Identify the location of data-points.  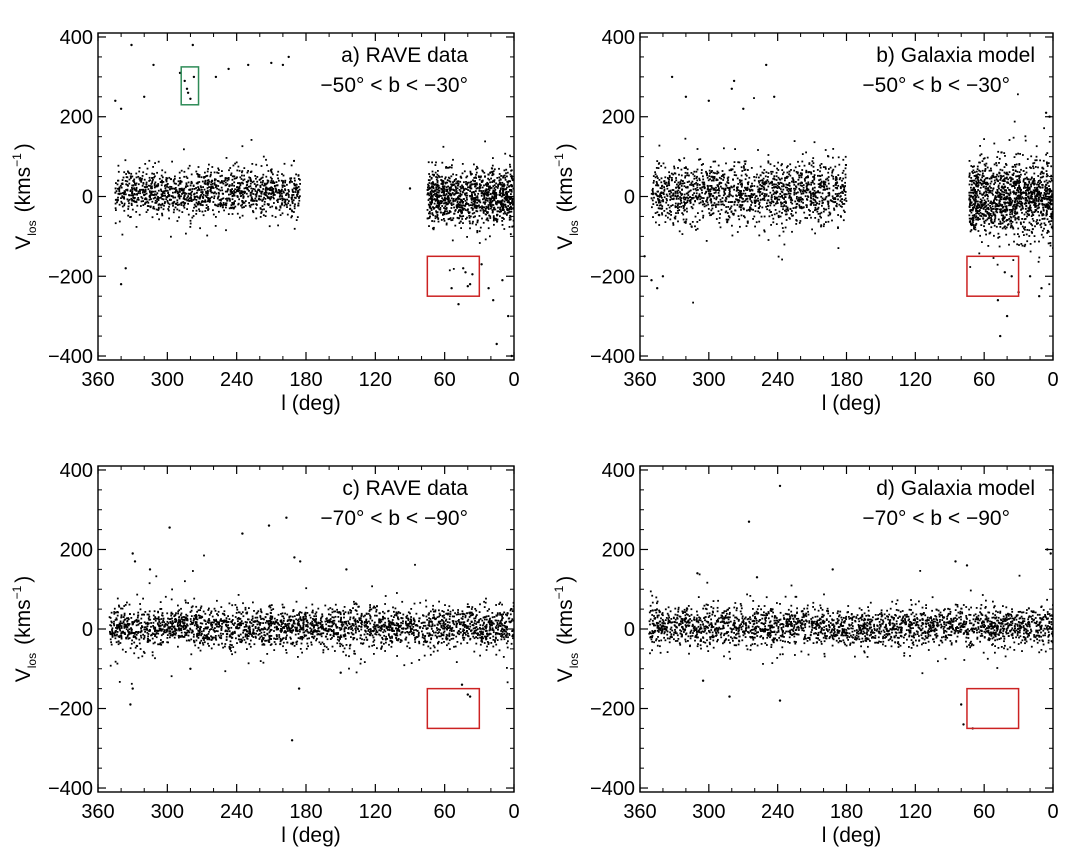
(848, 200).